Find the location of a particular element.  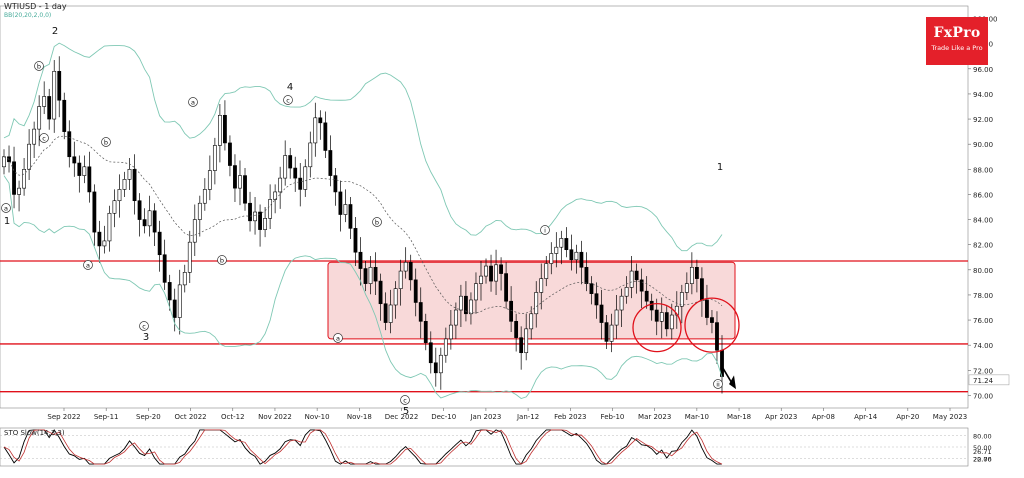

x-tick-label: Oct 2022 is located at coordinates (190, 417).